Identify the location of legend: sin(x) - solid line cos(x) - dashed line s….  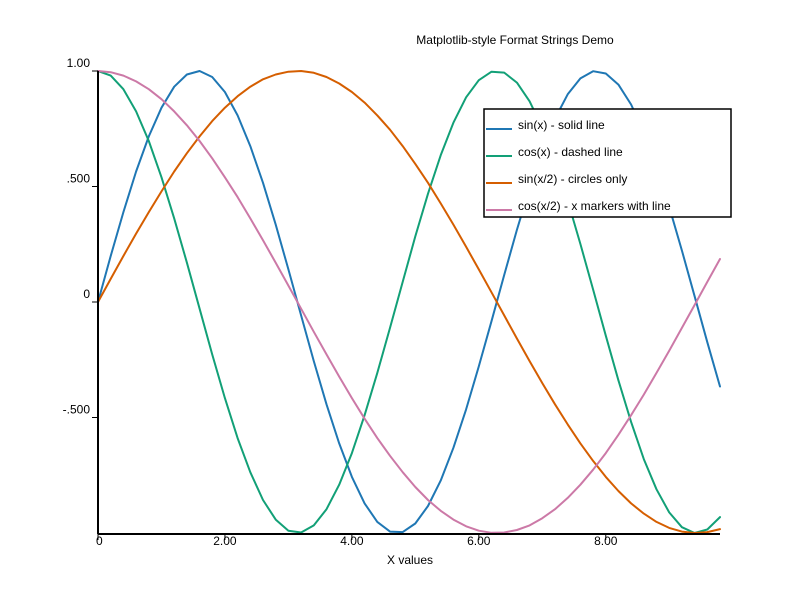
(607, 163).